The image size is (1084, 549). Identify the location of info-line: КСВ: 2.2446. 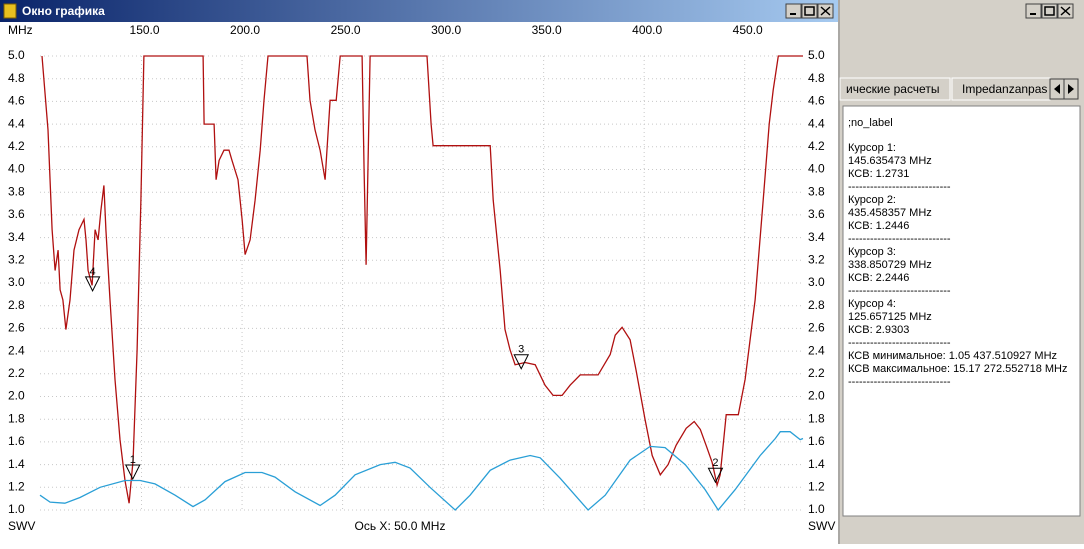
(878, 278).